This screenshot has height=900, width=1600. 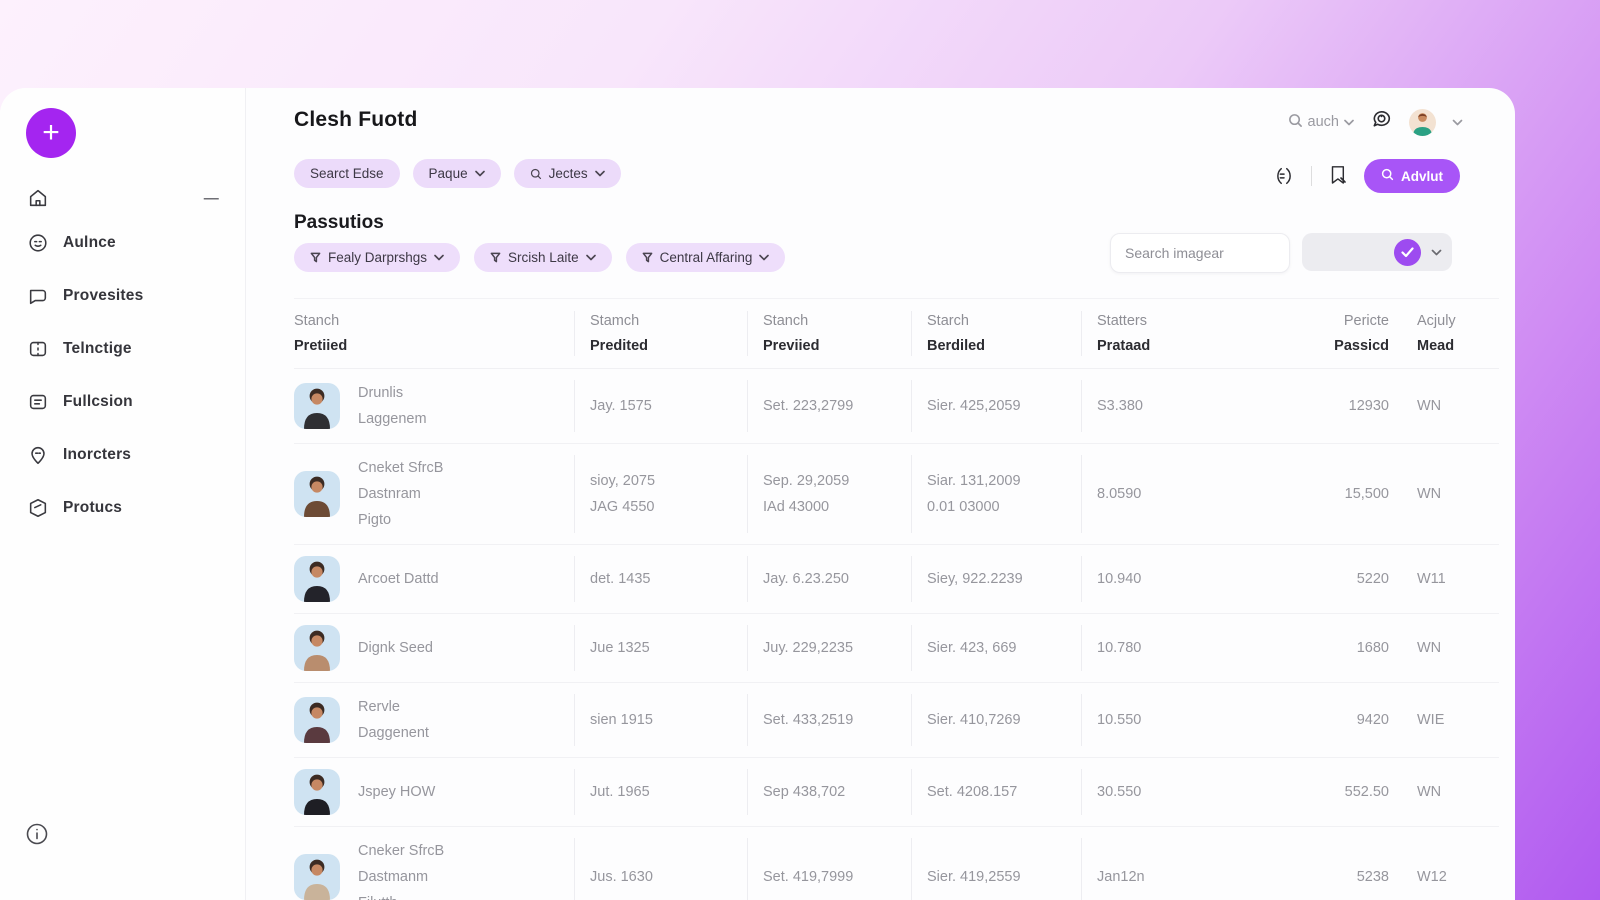 I want to click on primary-action-button: Advlut, so click(x=1412, y=176).